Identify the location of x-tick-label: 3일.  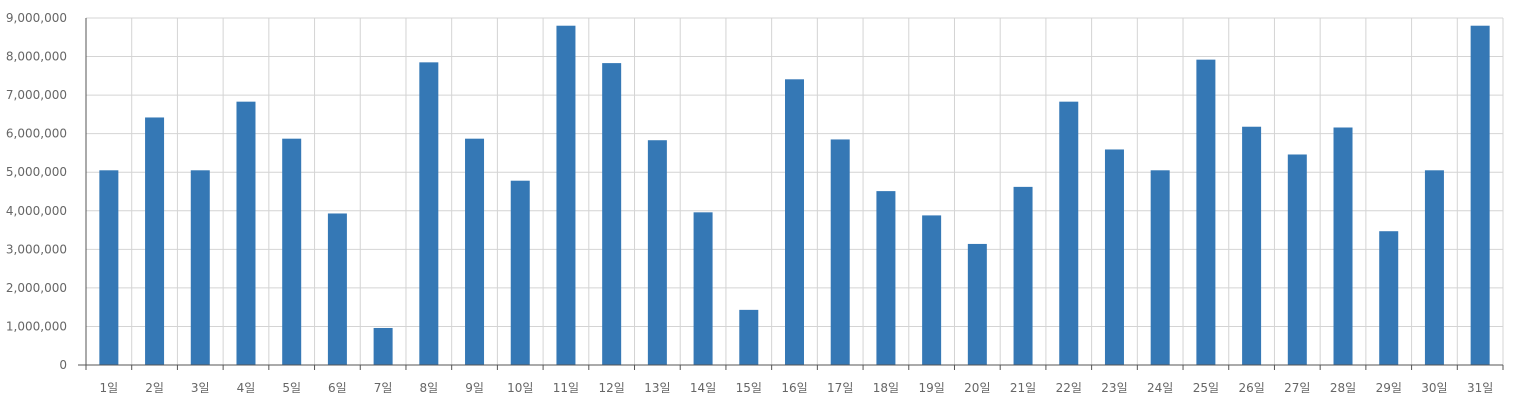
(200, 388).